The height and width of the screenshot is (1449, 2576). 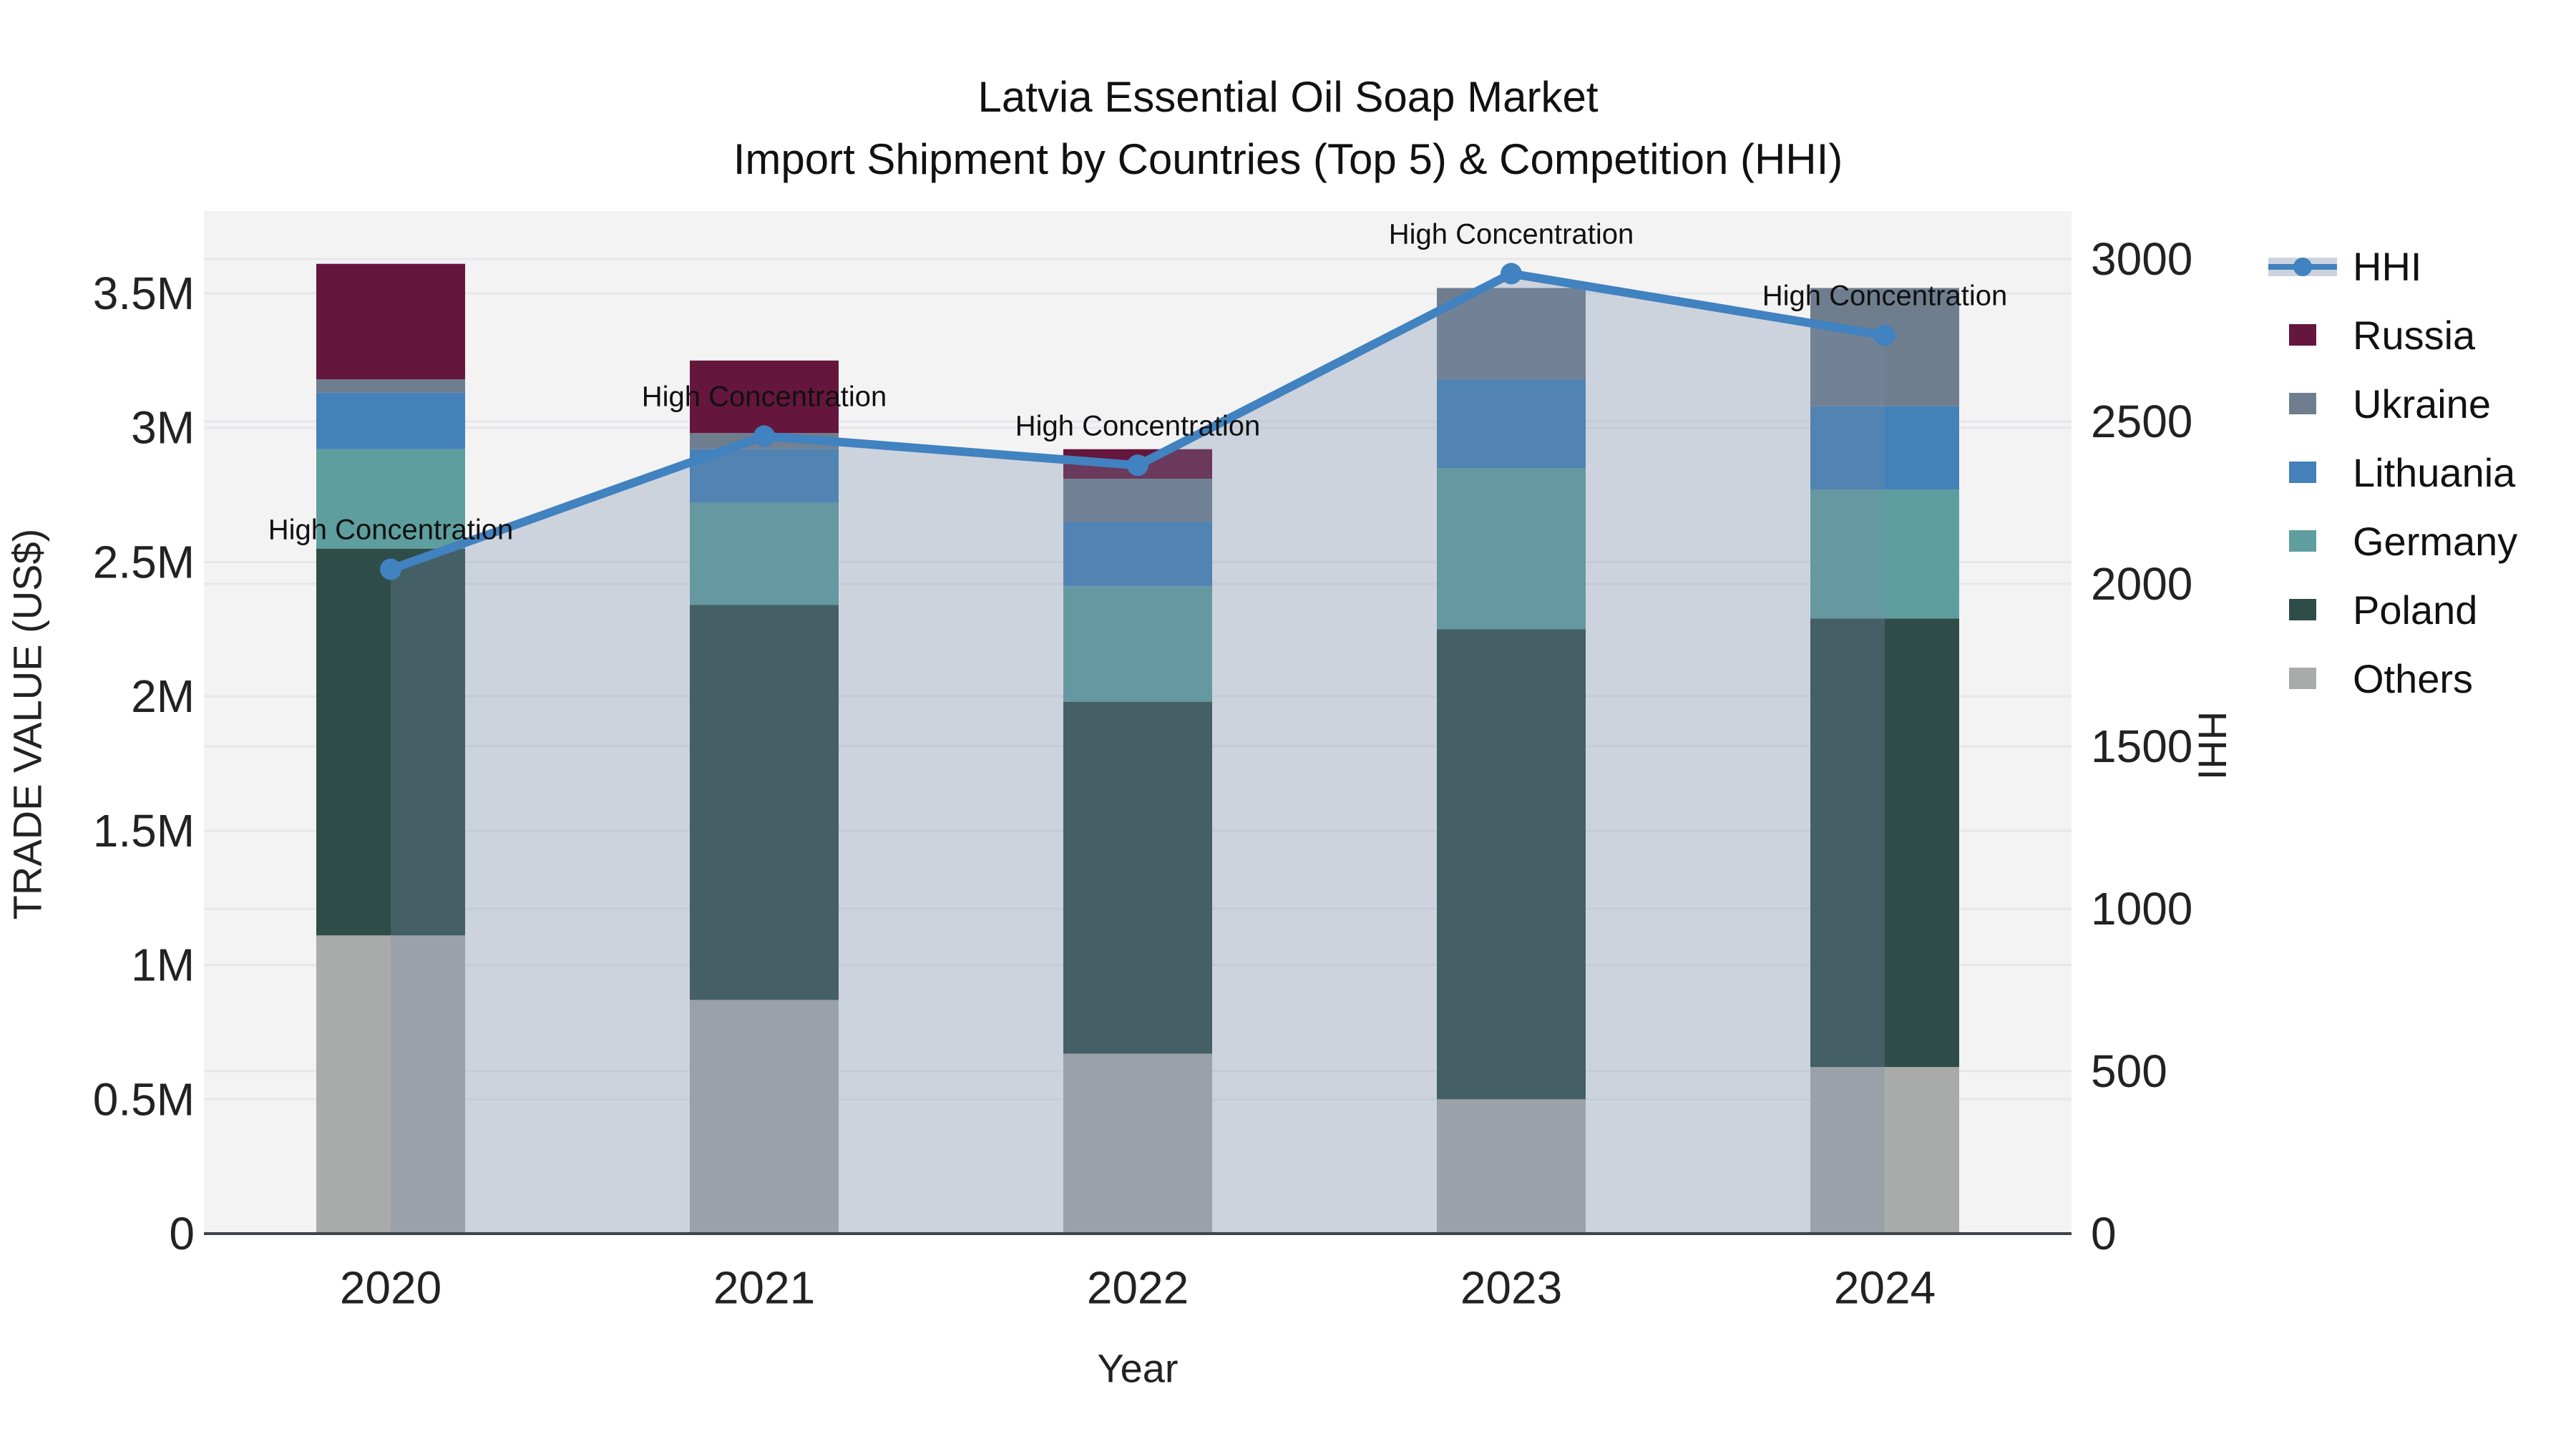 I want to click on right-tick-label: 2500, so click(x=2141, y=421).